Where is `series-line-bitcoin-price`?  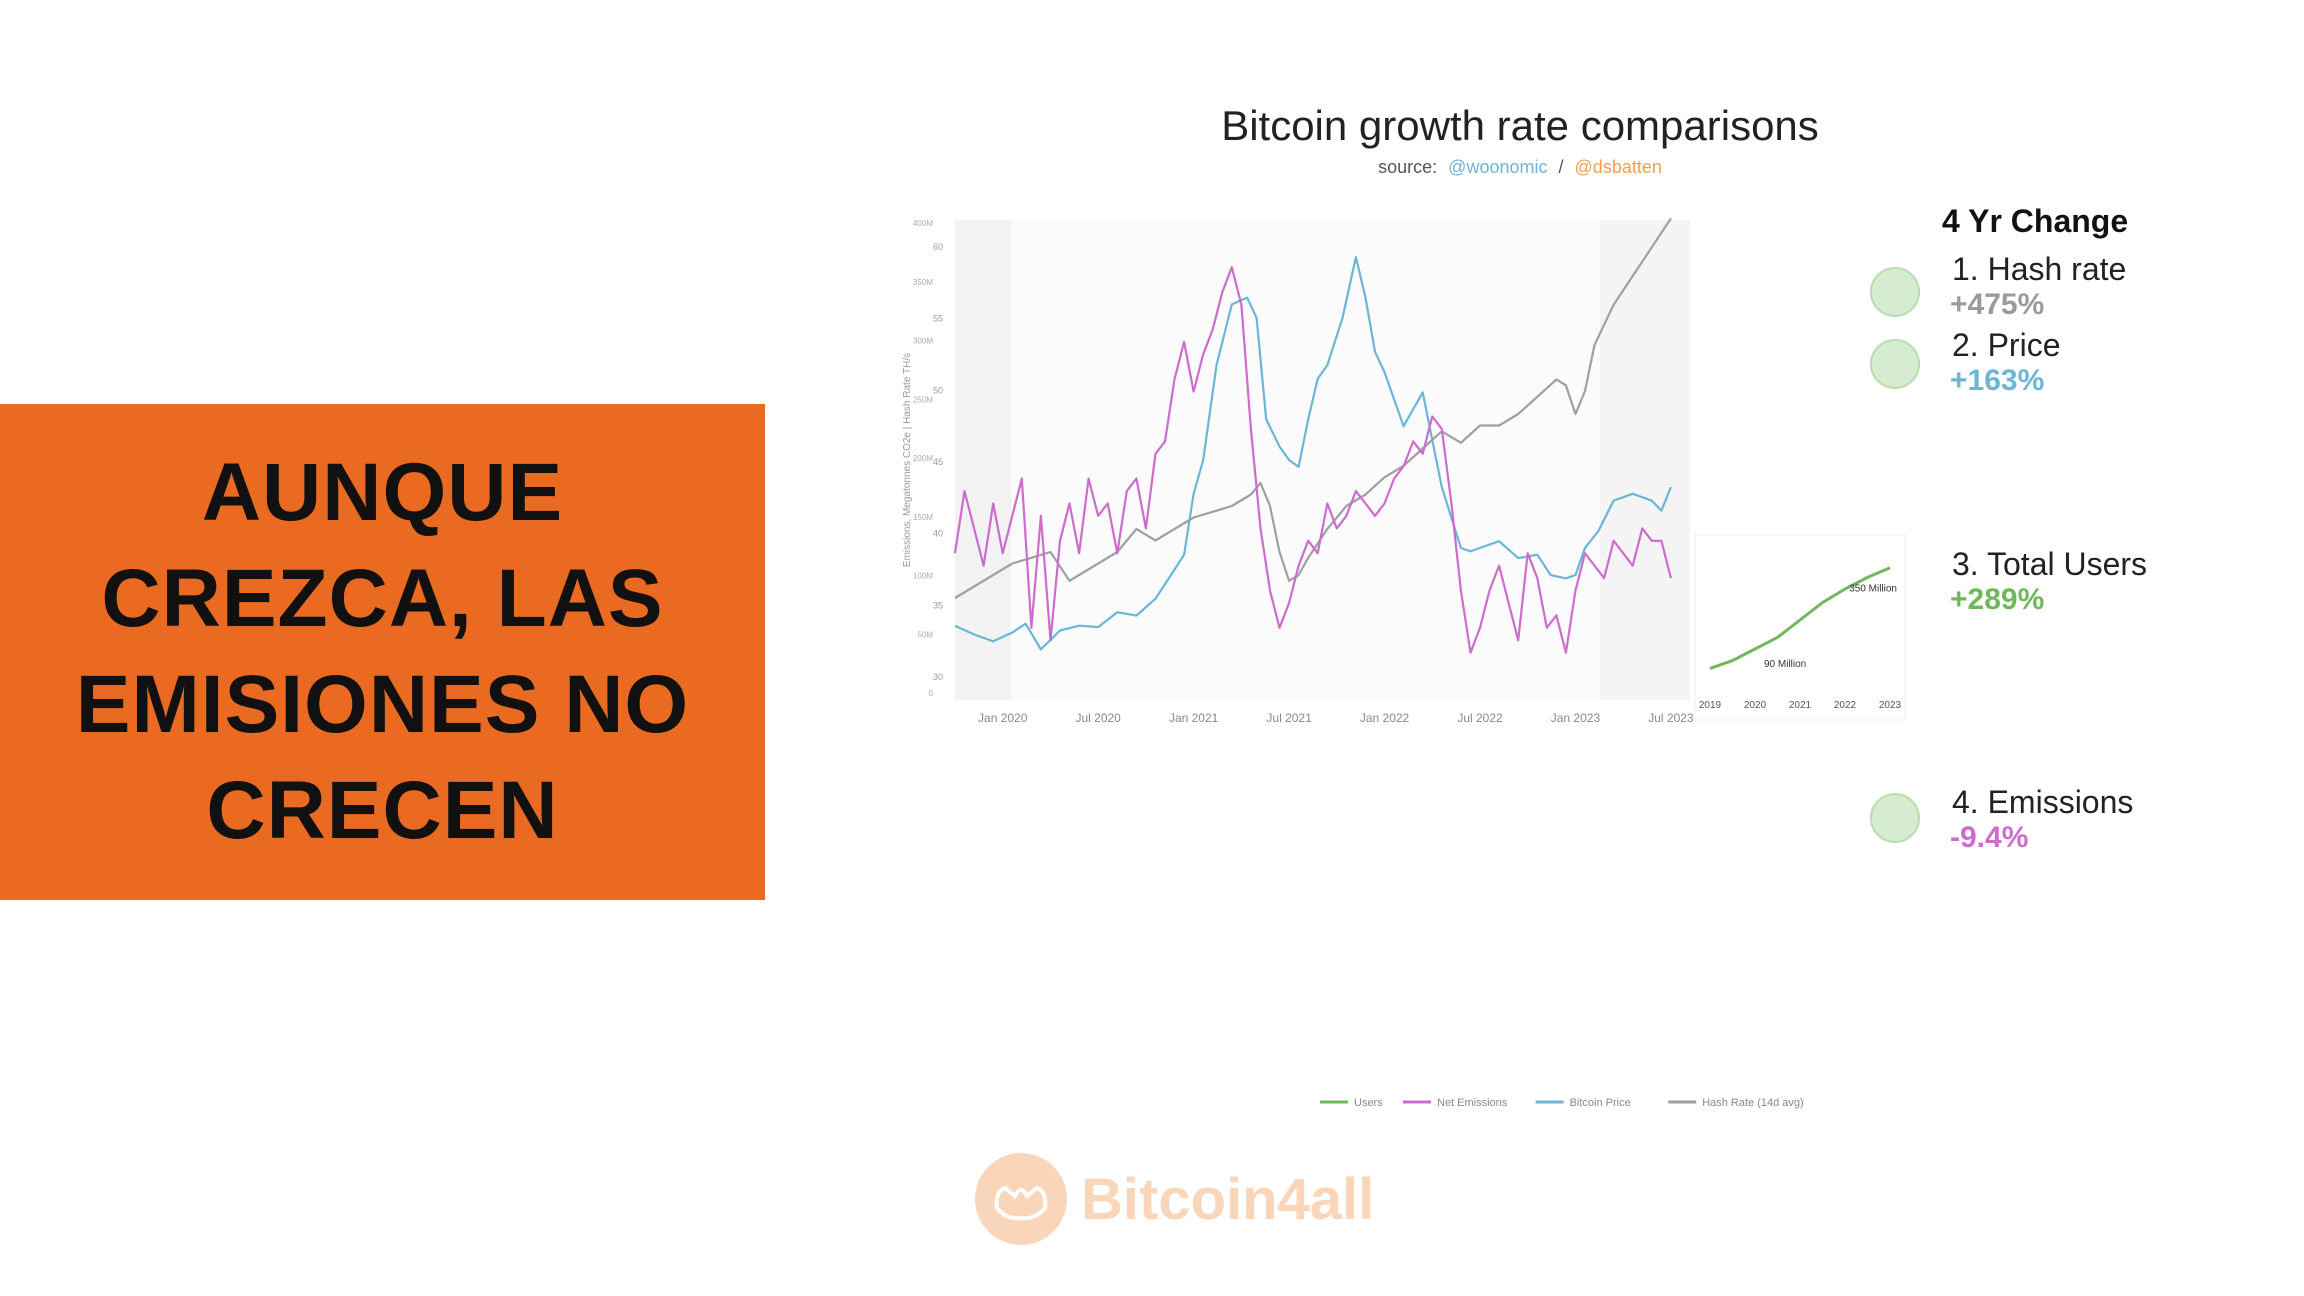
series-line-bitcoin-price is located at coordinates (1313, 453).